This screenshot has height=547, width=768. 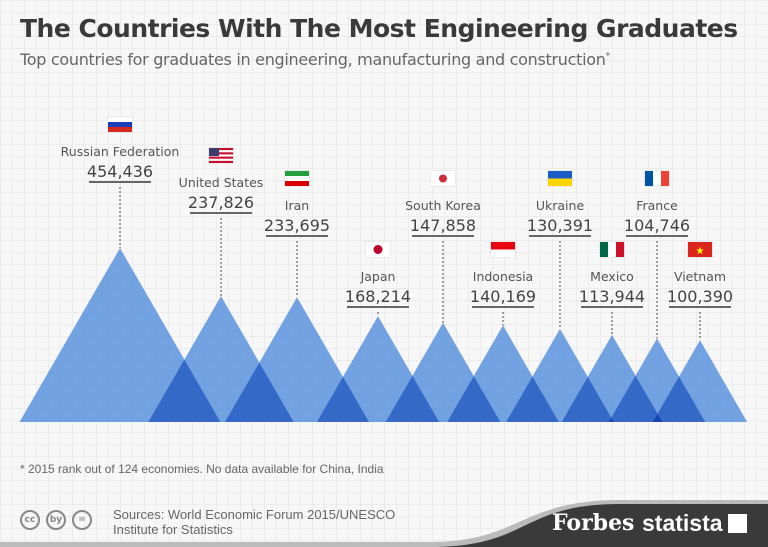 I want to click on statista-logo: statista, so click(x=682, y=523).